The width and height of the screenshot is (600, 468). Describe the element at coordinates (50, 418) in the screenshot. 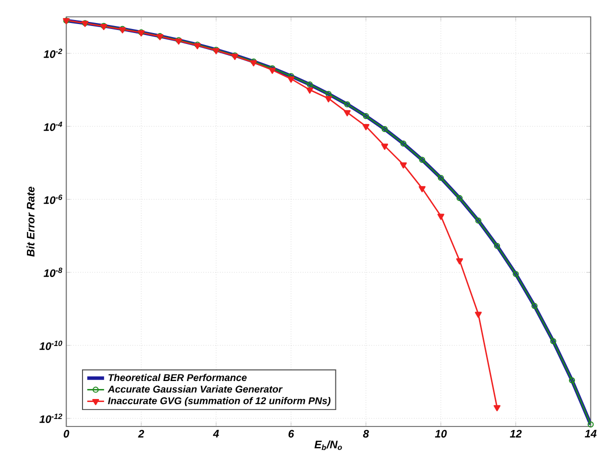

I see `y-tick-label: 10$^{-12}$` at that location.